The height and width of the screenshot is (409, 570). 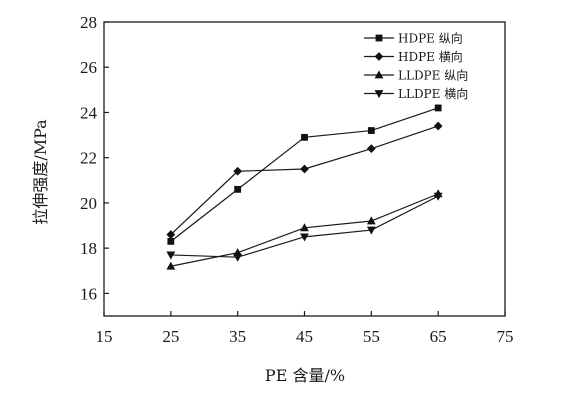 What do you see at coordinates (505, 336) in the screenshot?
I see `x-tick-label: 75` at bounding box center [505, 336].